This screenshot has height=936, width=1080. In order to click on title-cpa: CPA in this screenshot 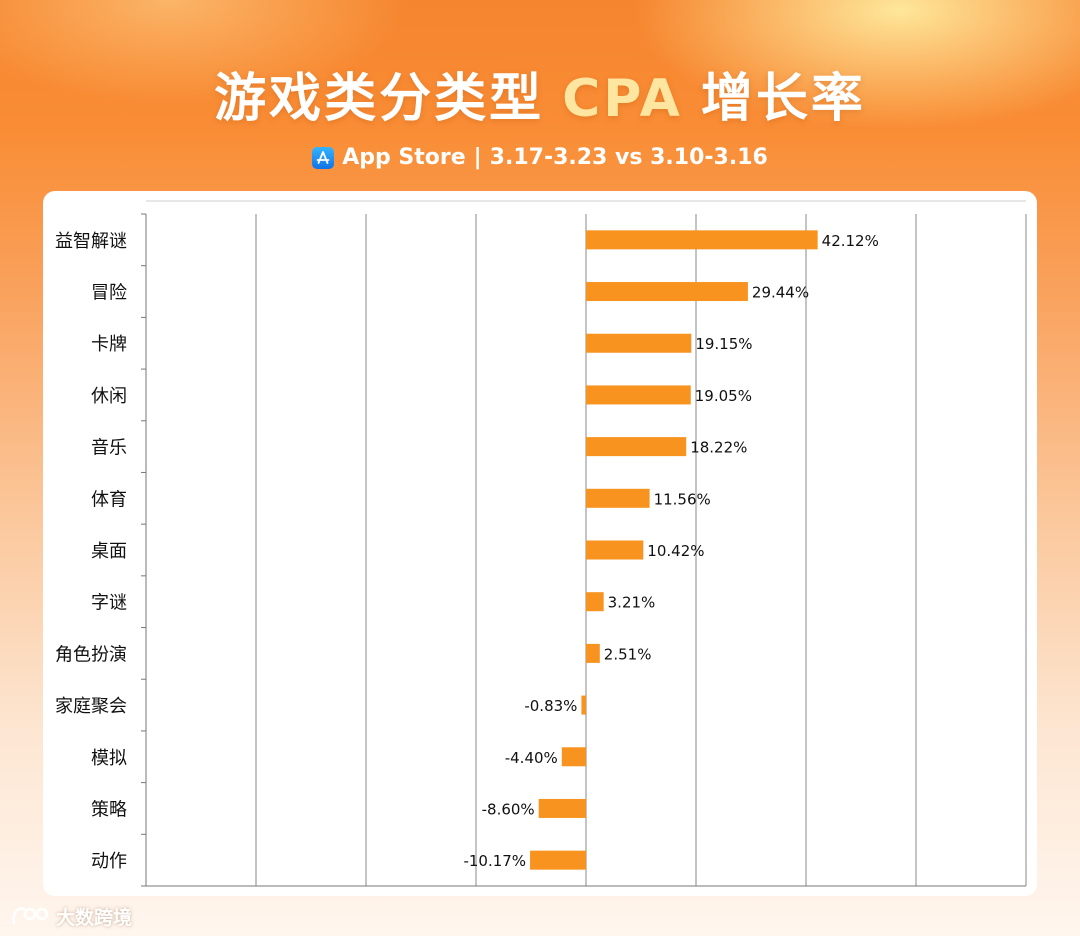, I will do `click(622, 99)`.